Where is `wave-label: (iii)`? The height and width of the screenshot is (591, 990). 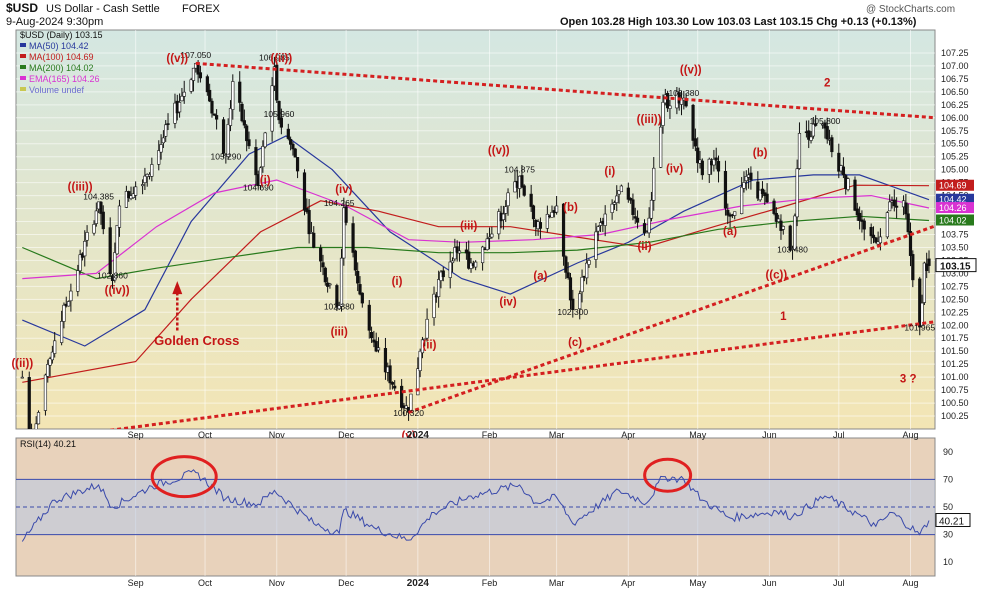
wave-label: (iii) is located at coordinates (468, 226).